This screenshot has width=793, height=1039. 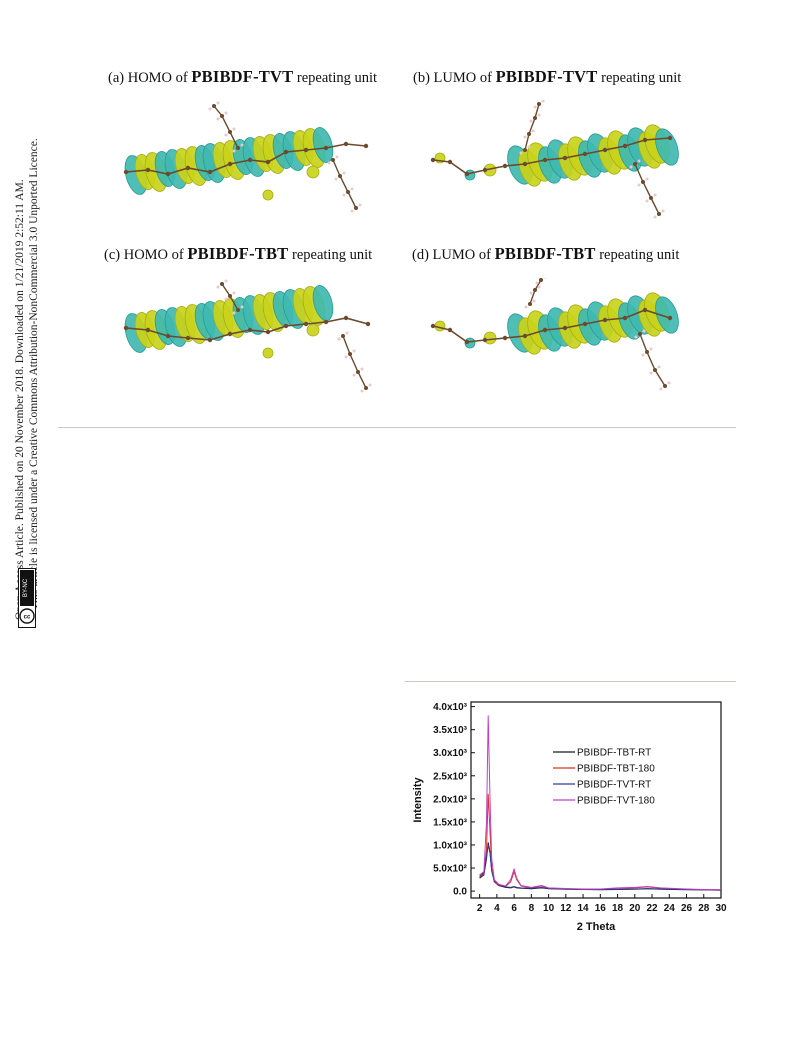 What do you see at coordinates (450, 822) in the screenshot?
I see `y-tick-label: 1.5x10³` at bounding box center [450, 822].